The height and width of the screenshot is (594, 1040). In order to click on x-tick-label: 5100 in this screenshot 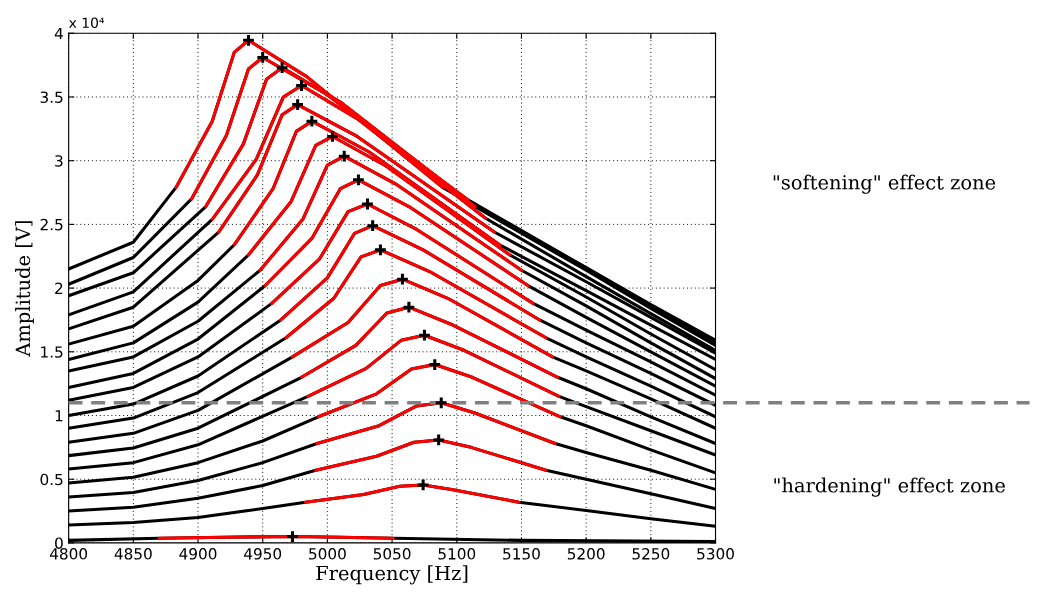, I will do `click(457, 554)`.